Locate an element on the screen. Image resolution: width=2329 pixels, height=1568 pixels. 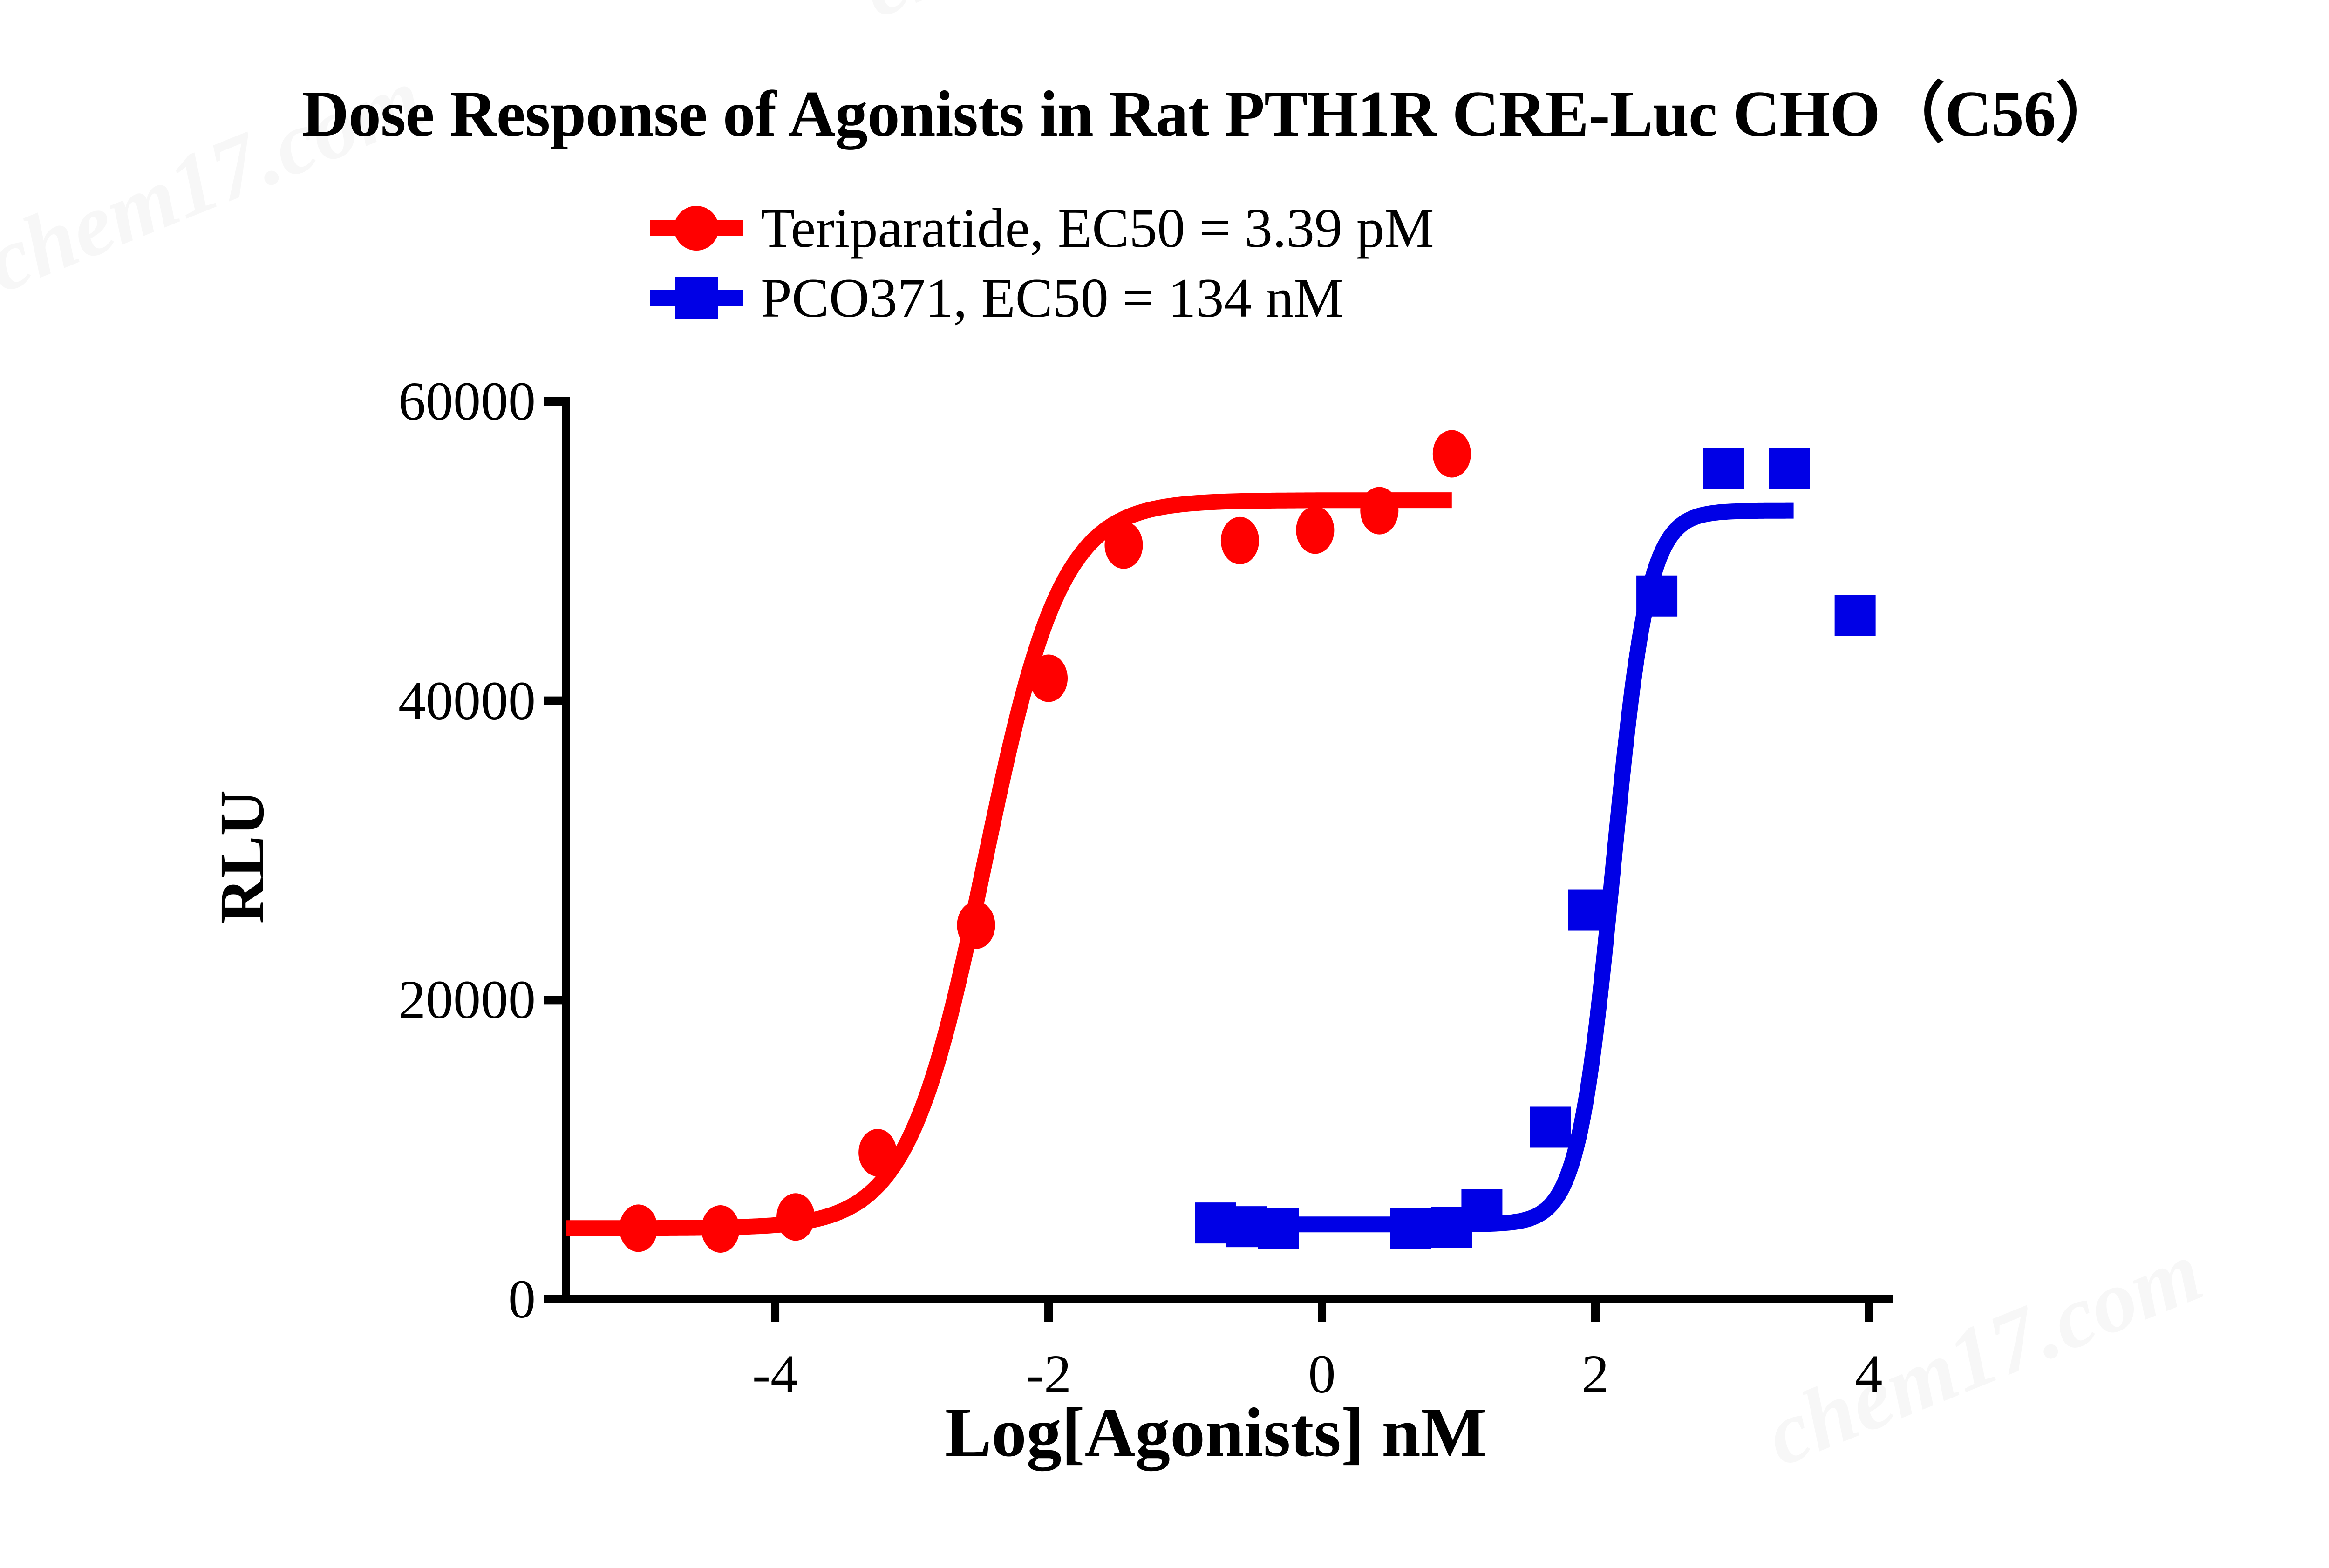
x-axis-tick-label: 4 is located at coordinates (1869, 1374).